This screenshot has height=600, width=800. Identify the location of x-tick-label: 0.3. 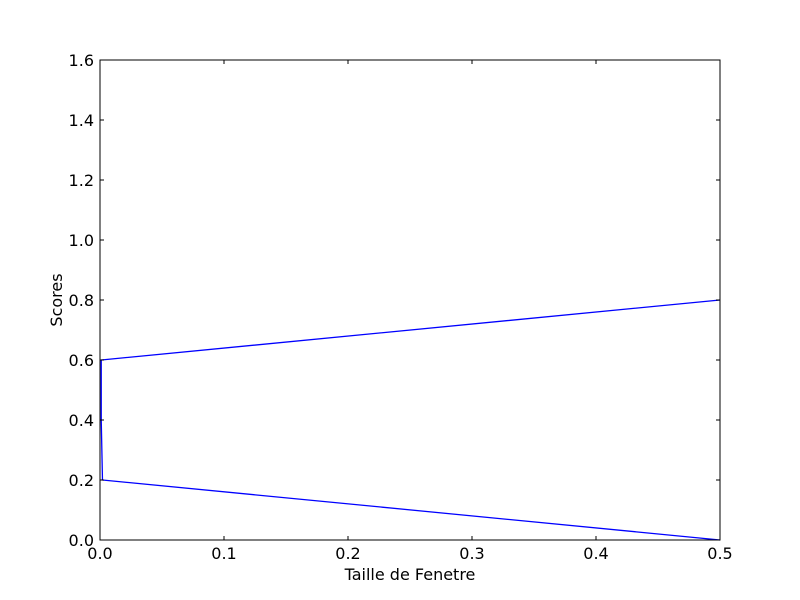
(471, 553).